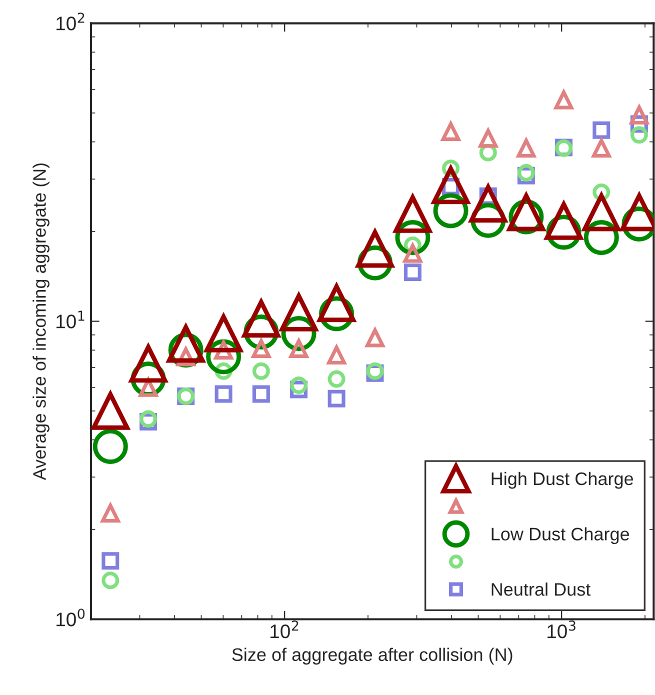 This screenshot has height=695, width=655. What do you see at coordinates (561, 535) in the screenshot?
I see `legend-label: Low Dust Charge` at bounding box center [561, 535].